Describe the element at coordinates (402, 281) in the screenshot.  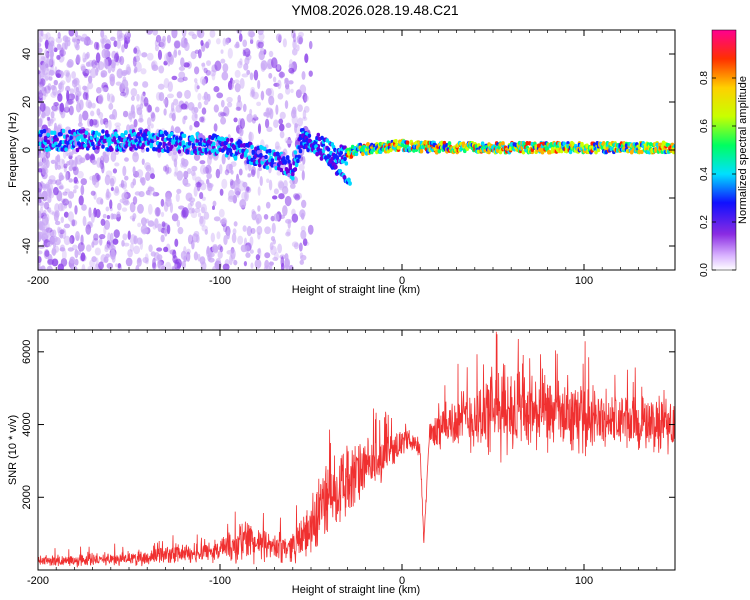
I see `spectrogram-x-tick-label: 0` at that location.